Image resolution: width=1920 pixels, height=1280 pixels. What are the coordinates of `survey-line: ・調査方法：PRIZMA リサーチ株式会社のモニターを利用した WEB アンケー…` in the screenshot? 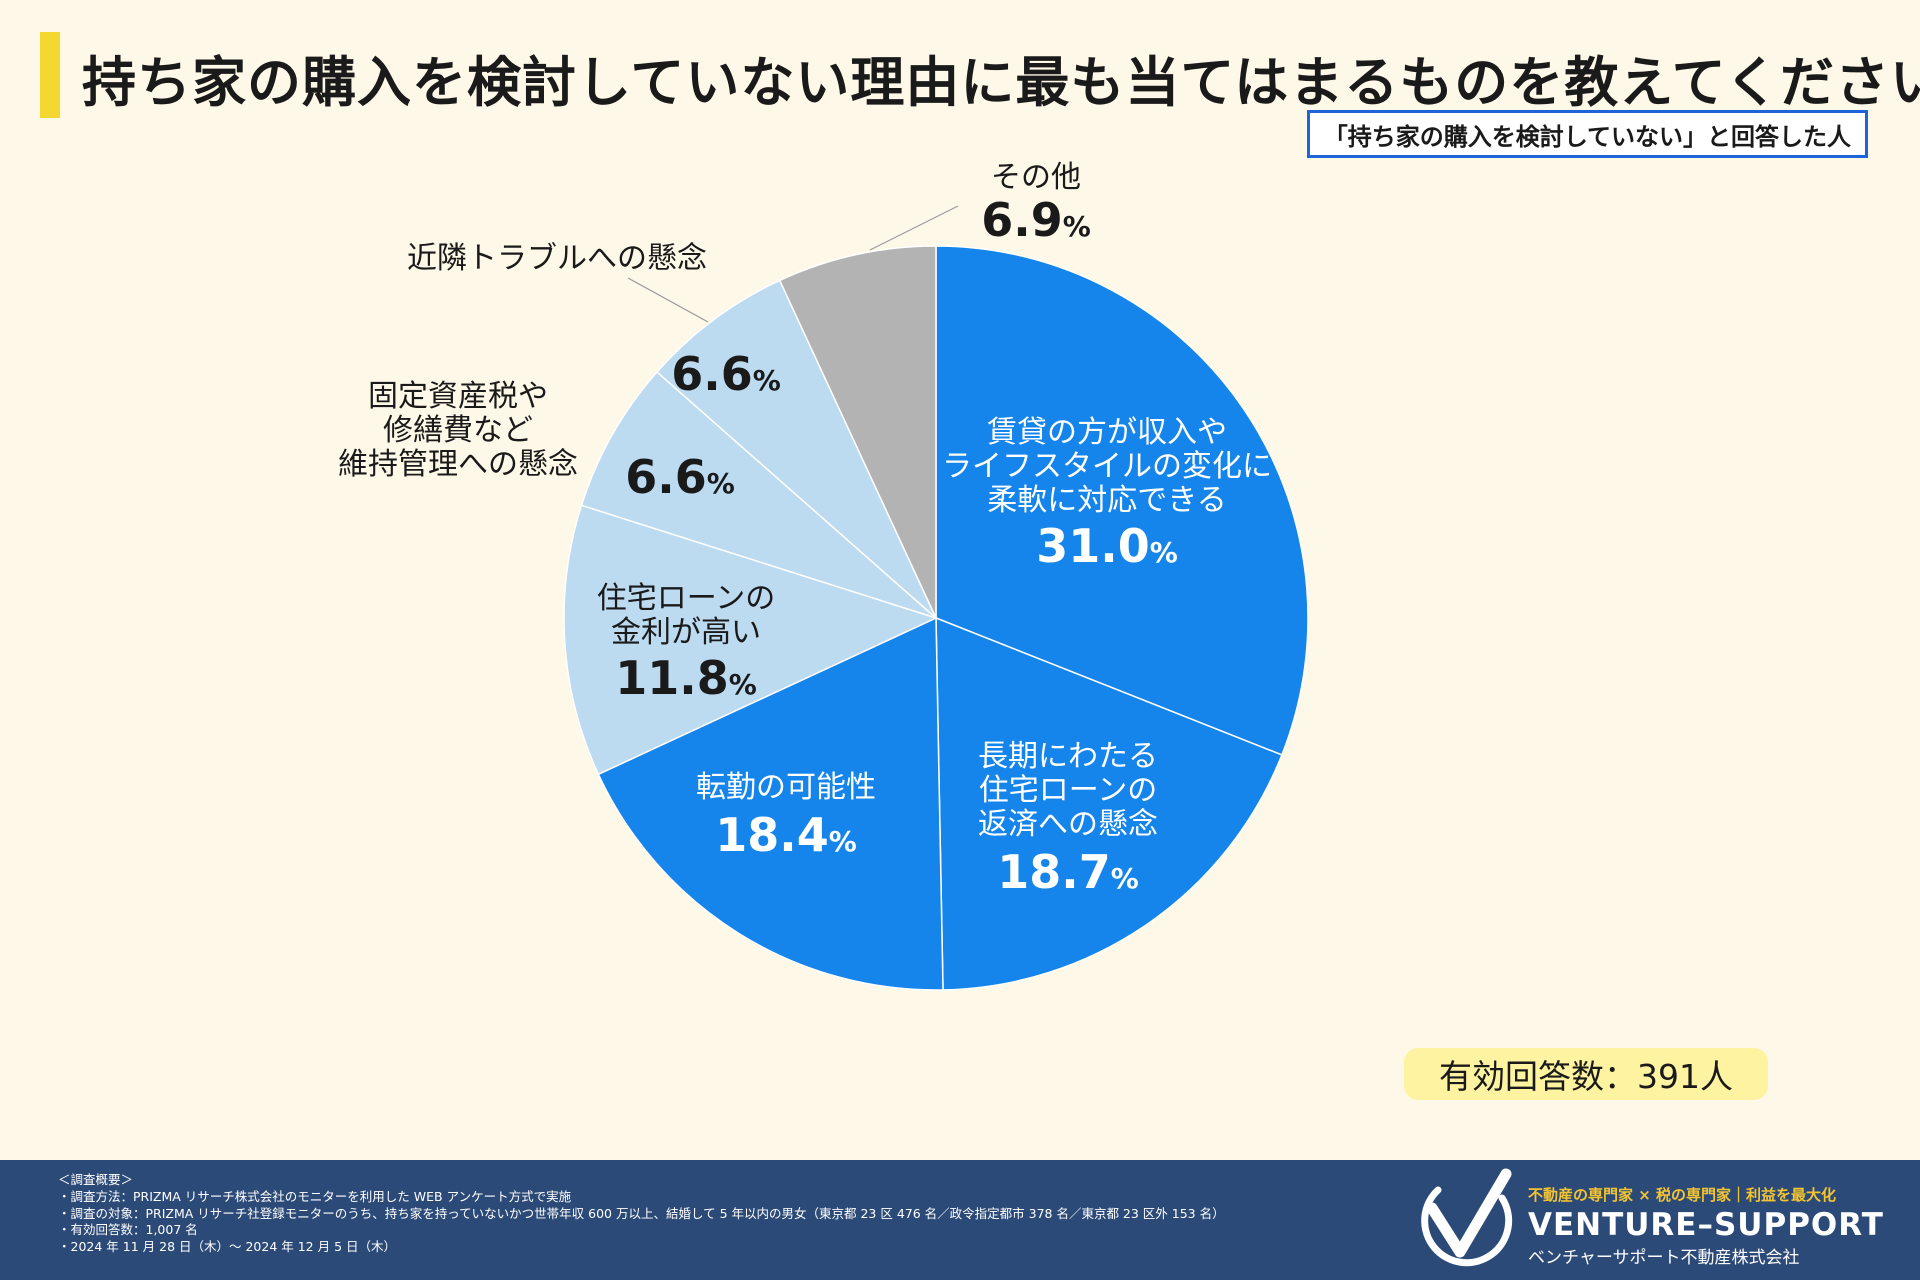 It's located at (315, 1196).